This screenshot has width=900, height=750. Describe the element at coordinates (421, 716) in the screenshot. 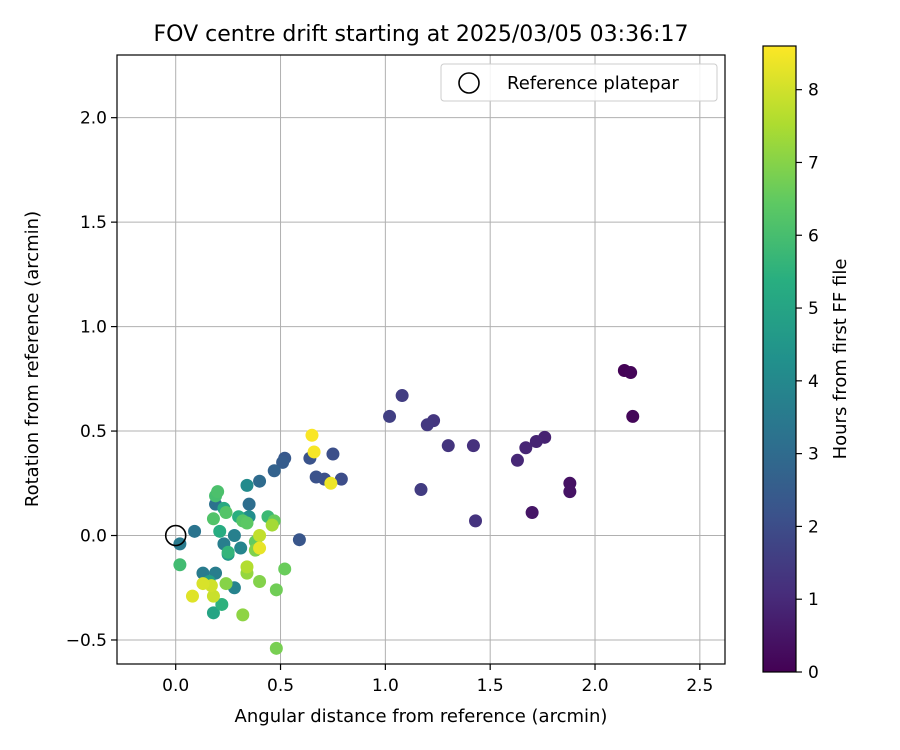

I see `x-axis-label: Angular distance from reference (arcmin)` at that location.